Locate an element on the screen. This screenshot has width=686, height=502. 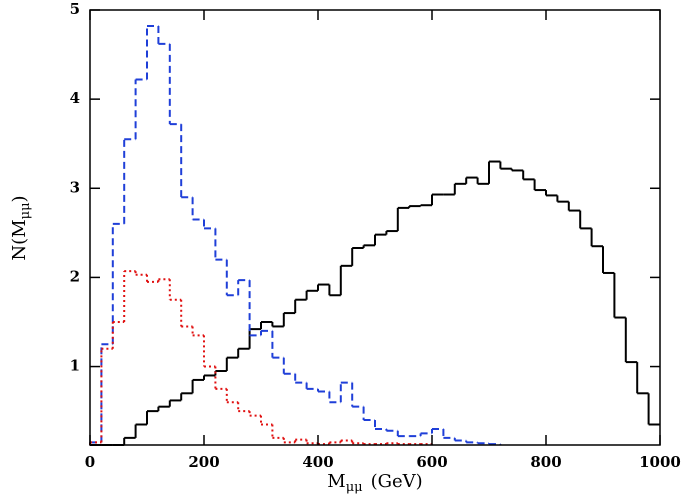
y-tick-label: 3 is located at coordinates (75, 187).